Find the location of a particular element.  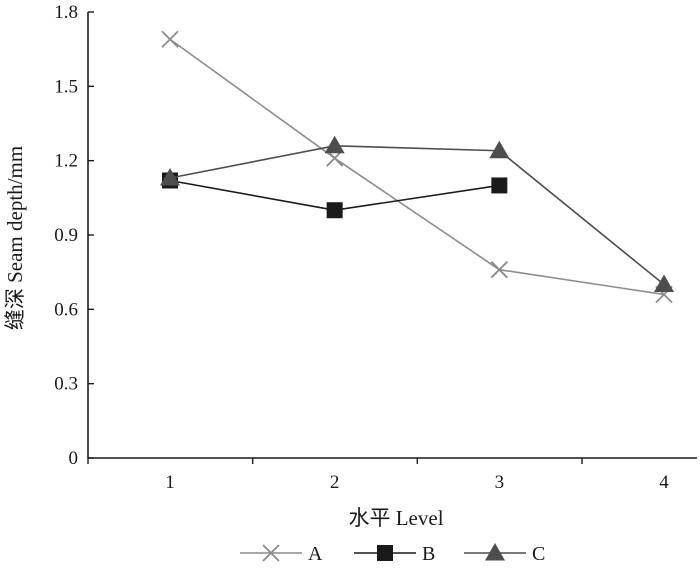

x-tick-label: 2 is located at coordinates (335, 482).